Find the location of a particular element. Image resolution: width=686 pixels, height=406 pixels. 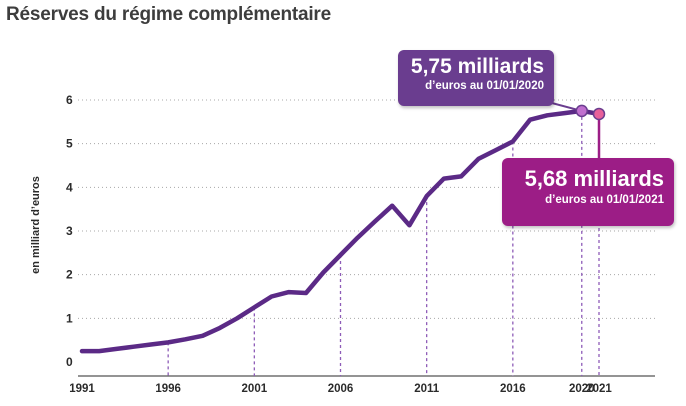

x-tick-label-2006: 2006 is located at coordinates (341, 389).